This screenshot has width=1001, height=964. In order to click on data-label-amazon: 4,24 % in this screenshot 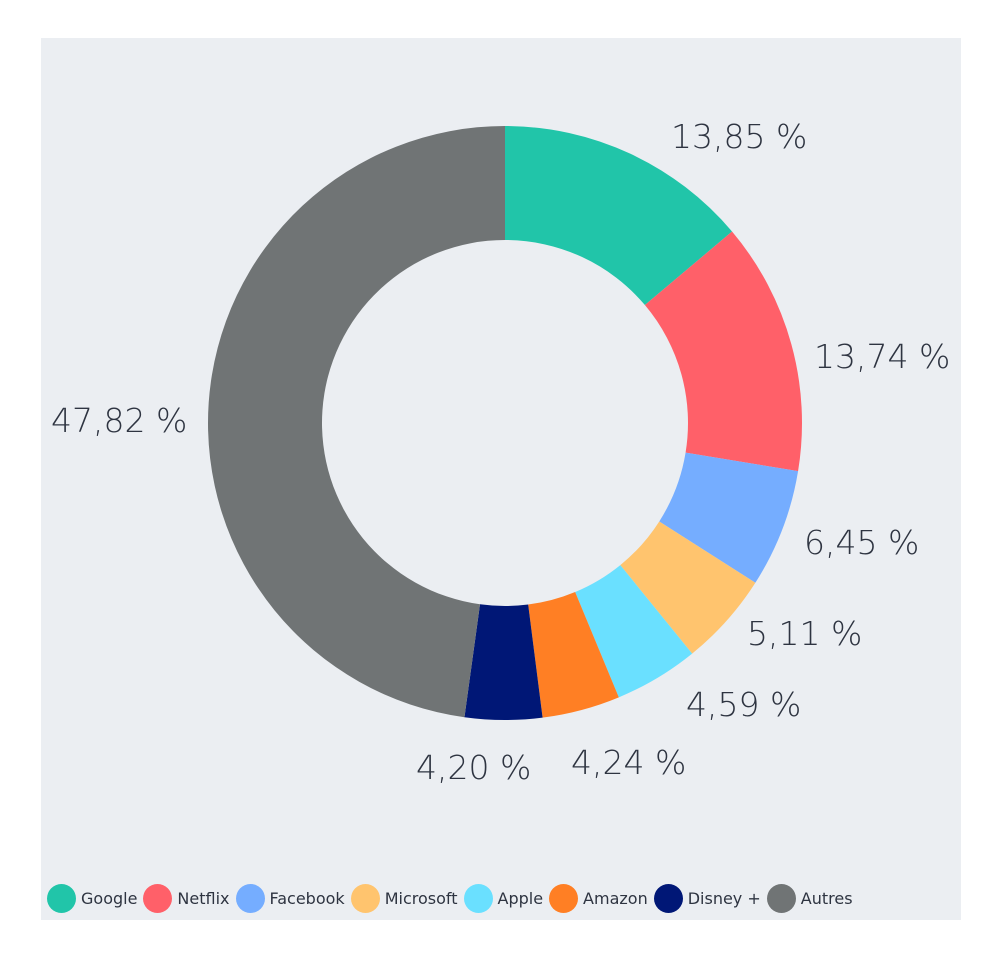, I will do `click(628, 762)`.